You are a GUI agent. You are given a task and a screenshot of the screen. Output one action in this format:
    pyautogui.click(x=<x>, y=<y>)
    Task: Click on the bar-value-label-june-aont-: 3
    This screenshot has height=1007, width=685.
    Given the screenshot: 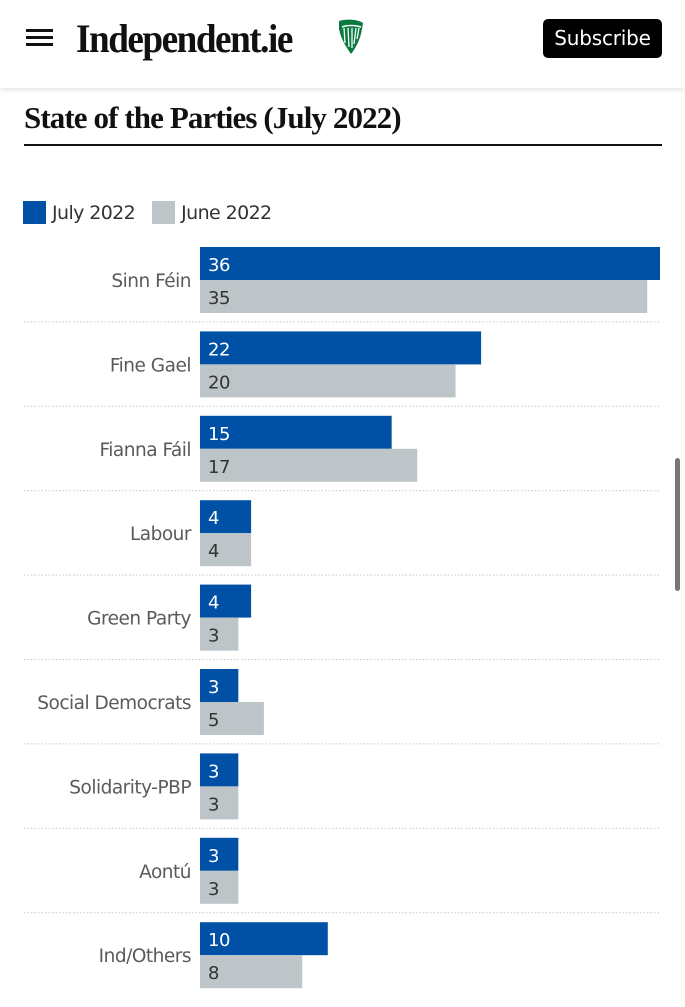 What is the action you would take?
    pyautogui.click(x=213, y=889)
    